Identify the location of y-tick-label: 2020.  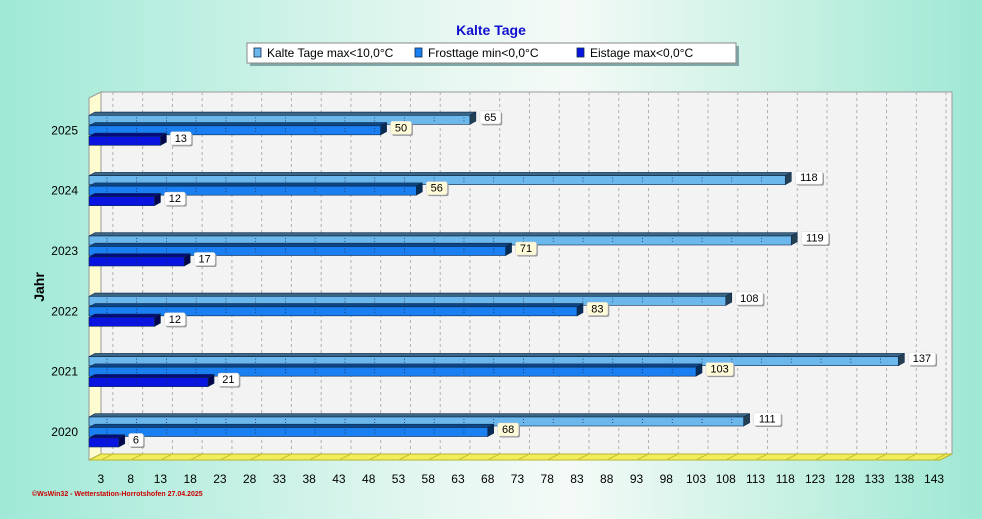
(64, 432).